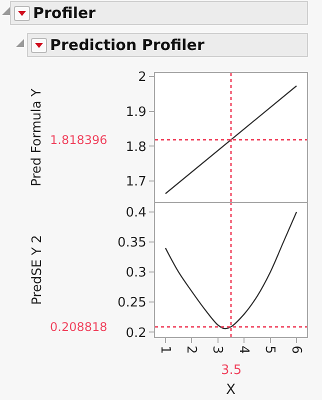  I want to click on x-tick-label: 2, so click(190, 350).